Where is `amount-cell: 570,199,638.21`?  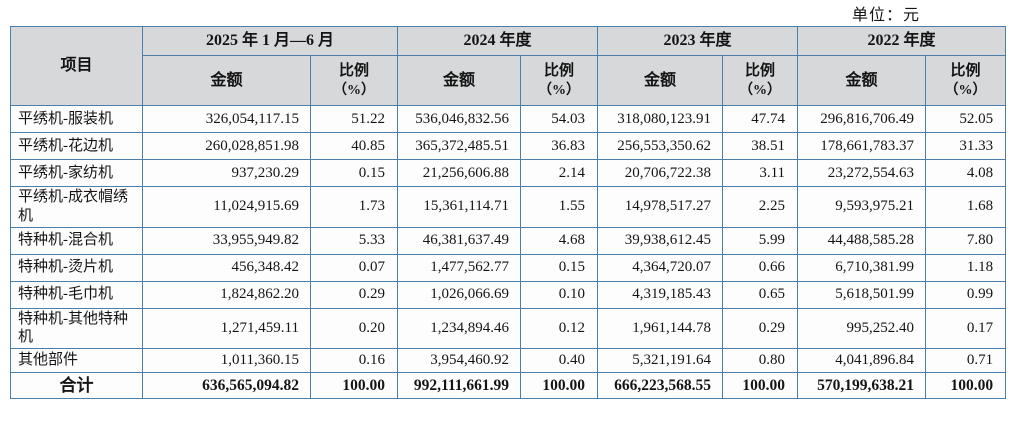 amount-cell: 570,199,638.21 is located at coordinates (862, 385).